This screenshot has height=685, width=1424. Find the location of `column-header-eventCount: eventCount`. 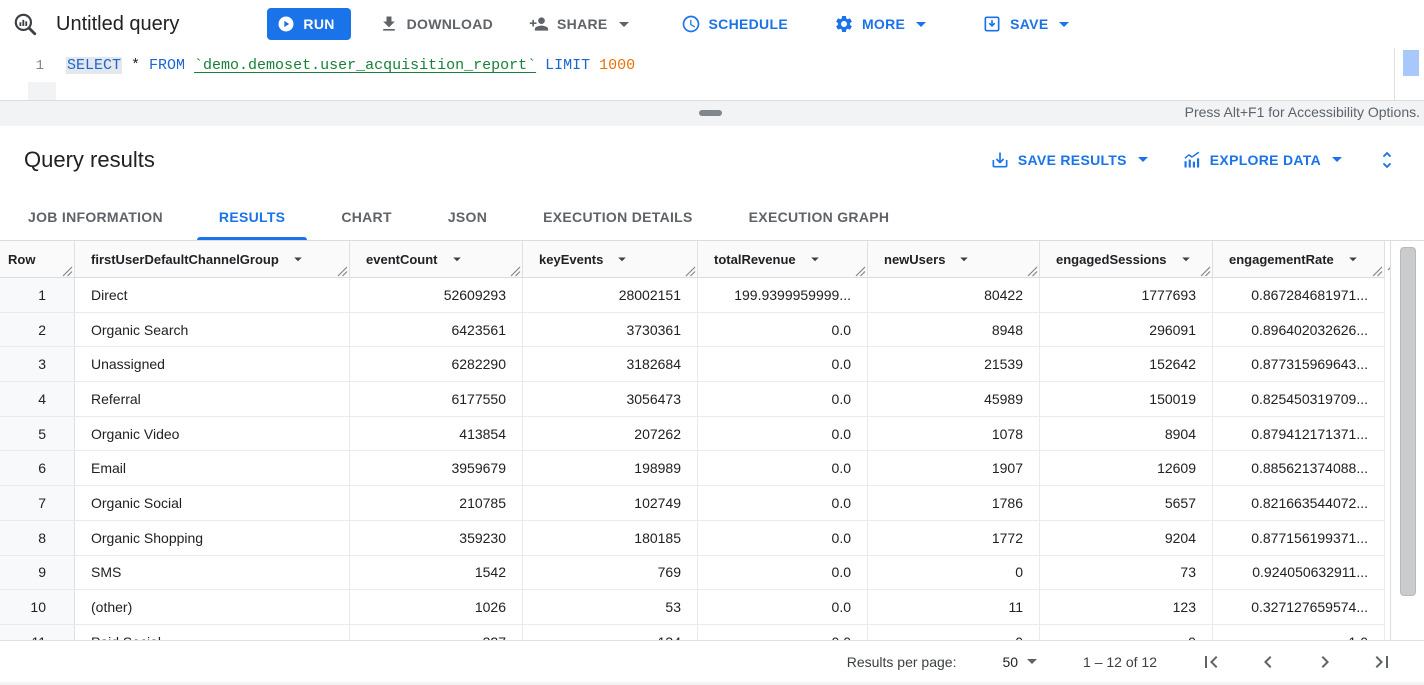

column-header-eventCount: eventCount is located at coordinates (436, 259).